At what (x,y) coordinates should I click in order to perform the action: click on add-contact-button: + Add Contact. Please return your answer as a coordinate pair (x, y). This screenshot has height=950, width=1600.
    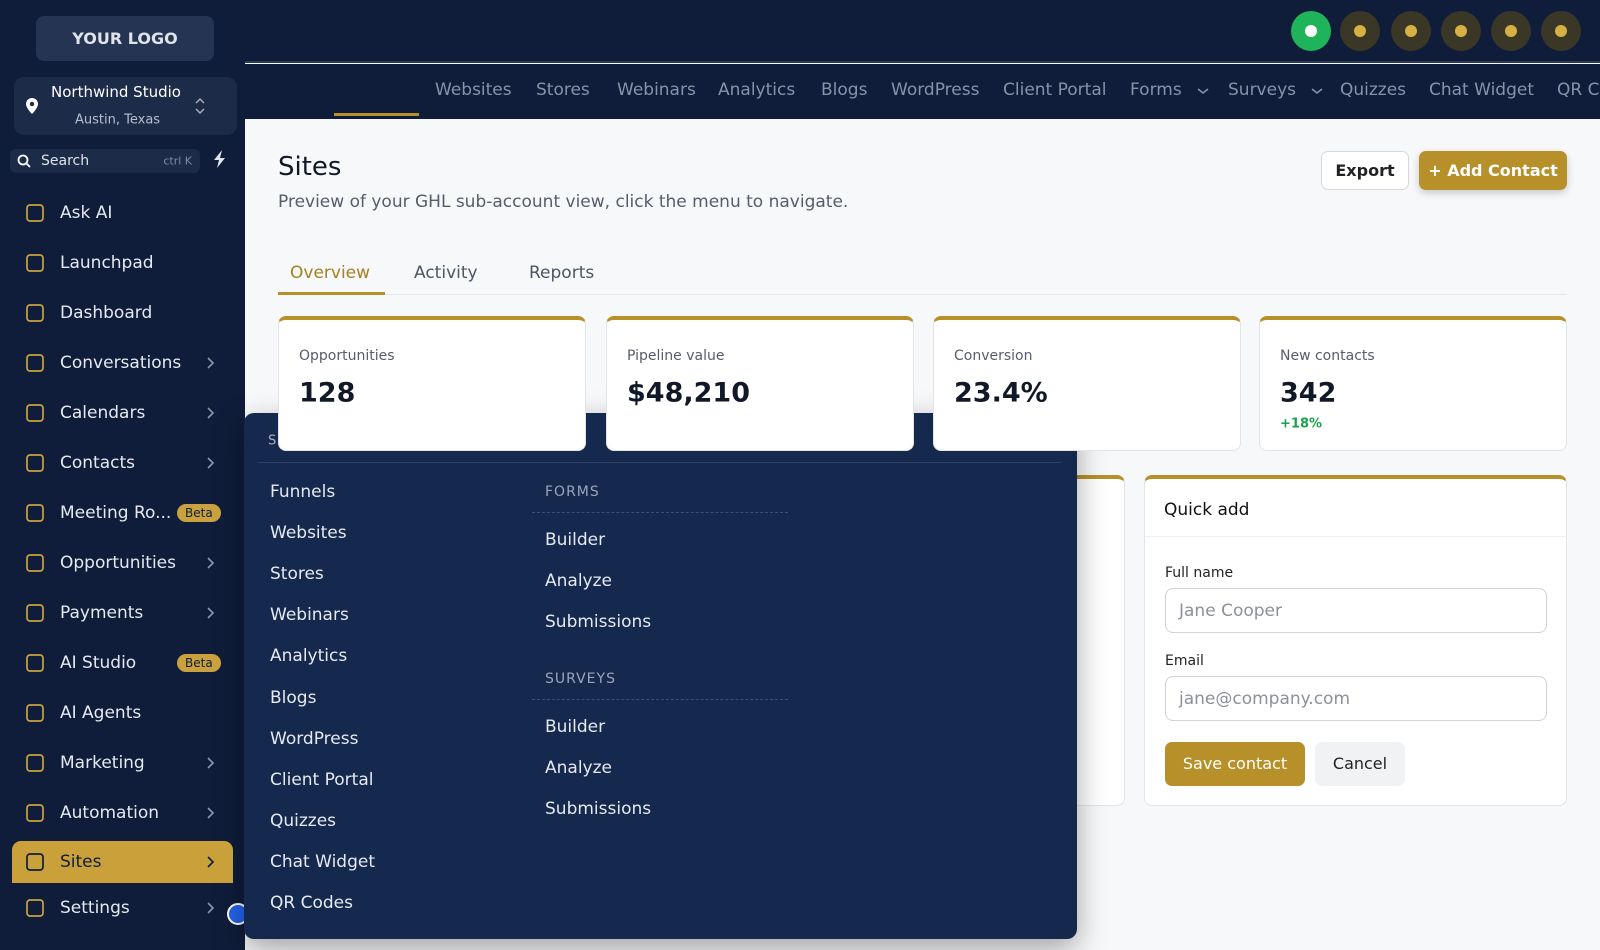
    Looking at the image, I should click on (1493, 170).